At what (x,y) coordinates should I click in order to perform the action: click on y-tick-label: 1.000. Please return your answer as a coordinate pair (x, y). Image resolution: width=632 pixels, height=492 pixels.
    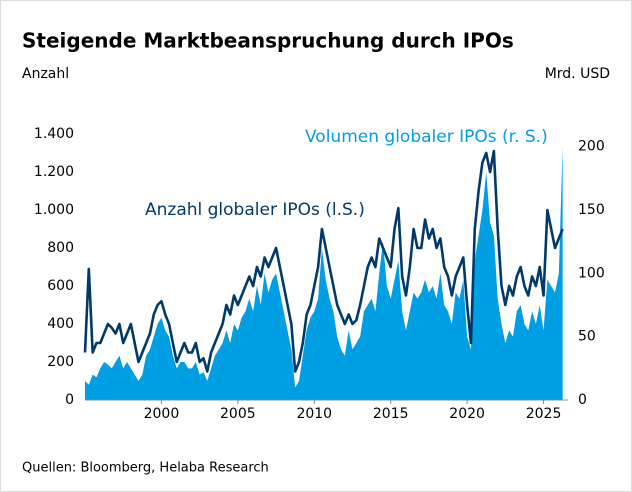
    Looking at the image, I should click on (54, 210).